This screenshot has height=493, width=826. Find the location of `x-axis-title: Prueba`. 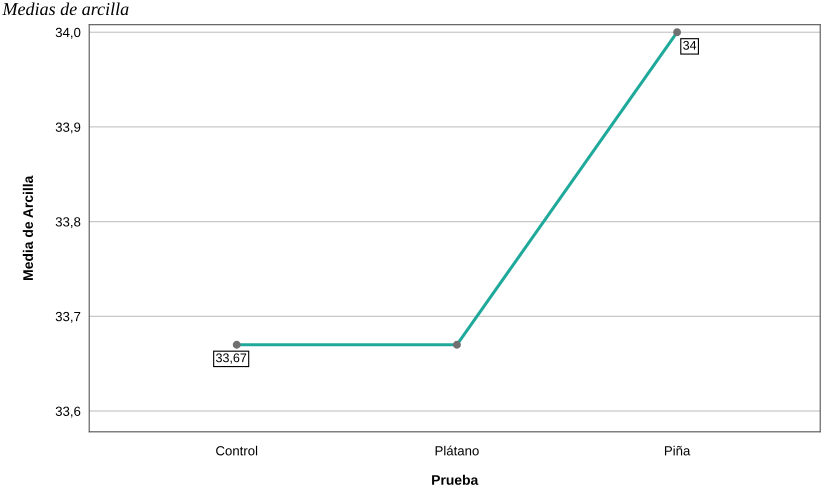

x-axis-title: Prueba is located at coordinates (455, 479).